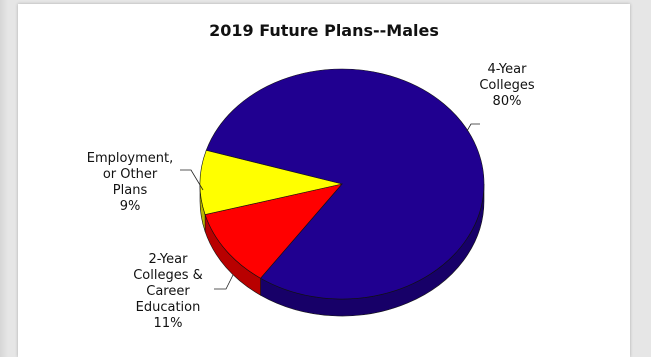 The height and width of the screenshot is (357, 651). Describe the element at coordinates (168, 291) in the screenshot. I see `slice-label: 2-Year Colleges & Career Education 11%` at that location.